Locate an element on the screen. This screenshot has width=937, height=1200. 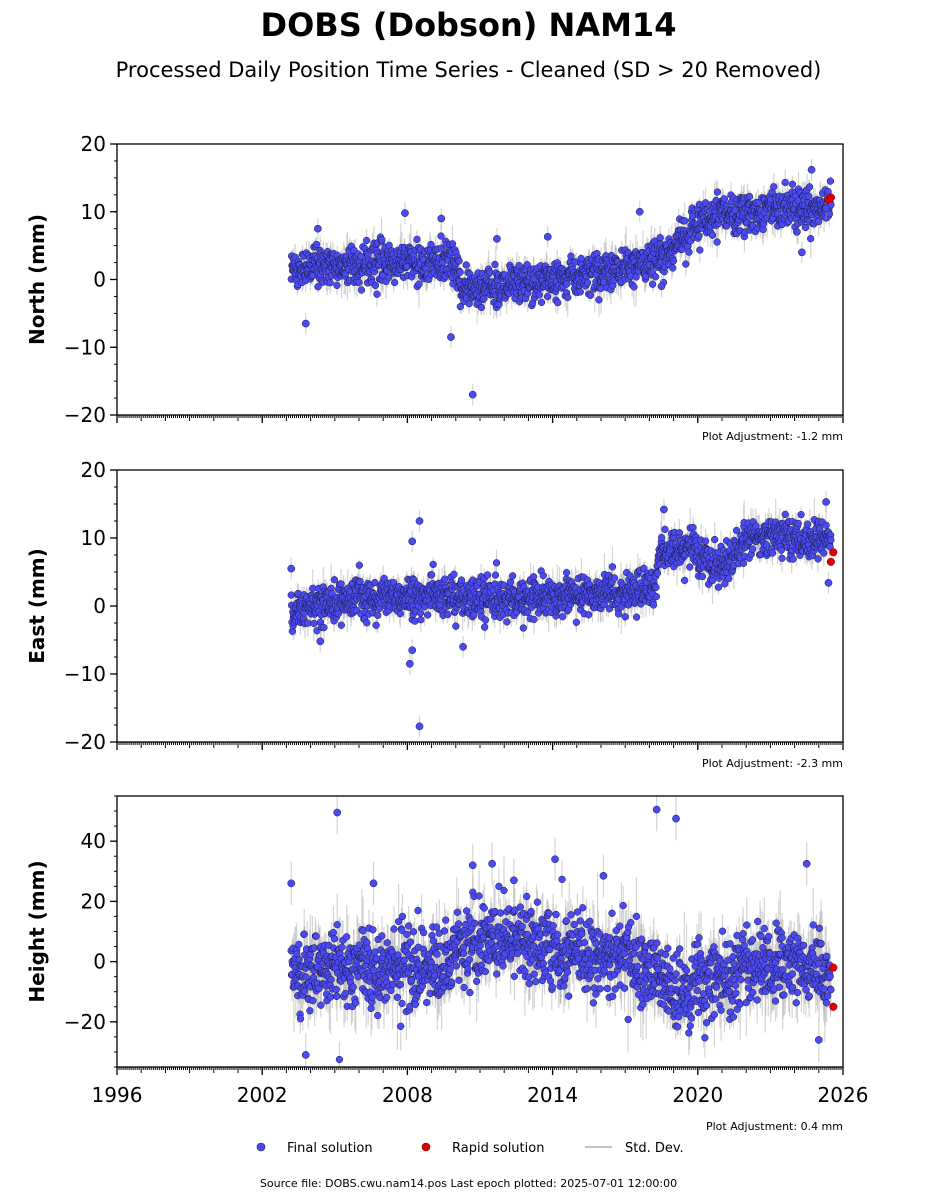
y-tick-label: −20 is located at coordinates (85, 415).